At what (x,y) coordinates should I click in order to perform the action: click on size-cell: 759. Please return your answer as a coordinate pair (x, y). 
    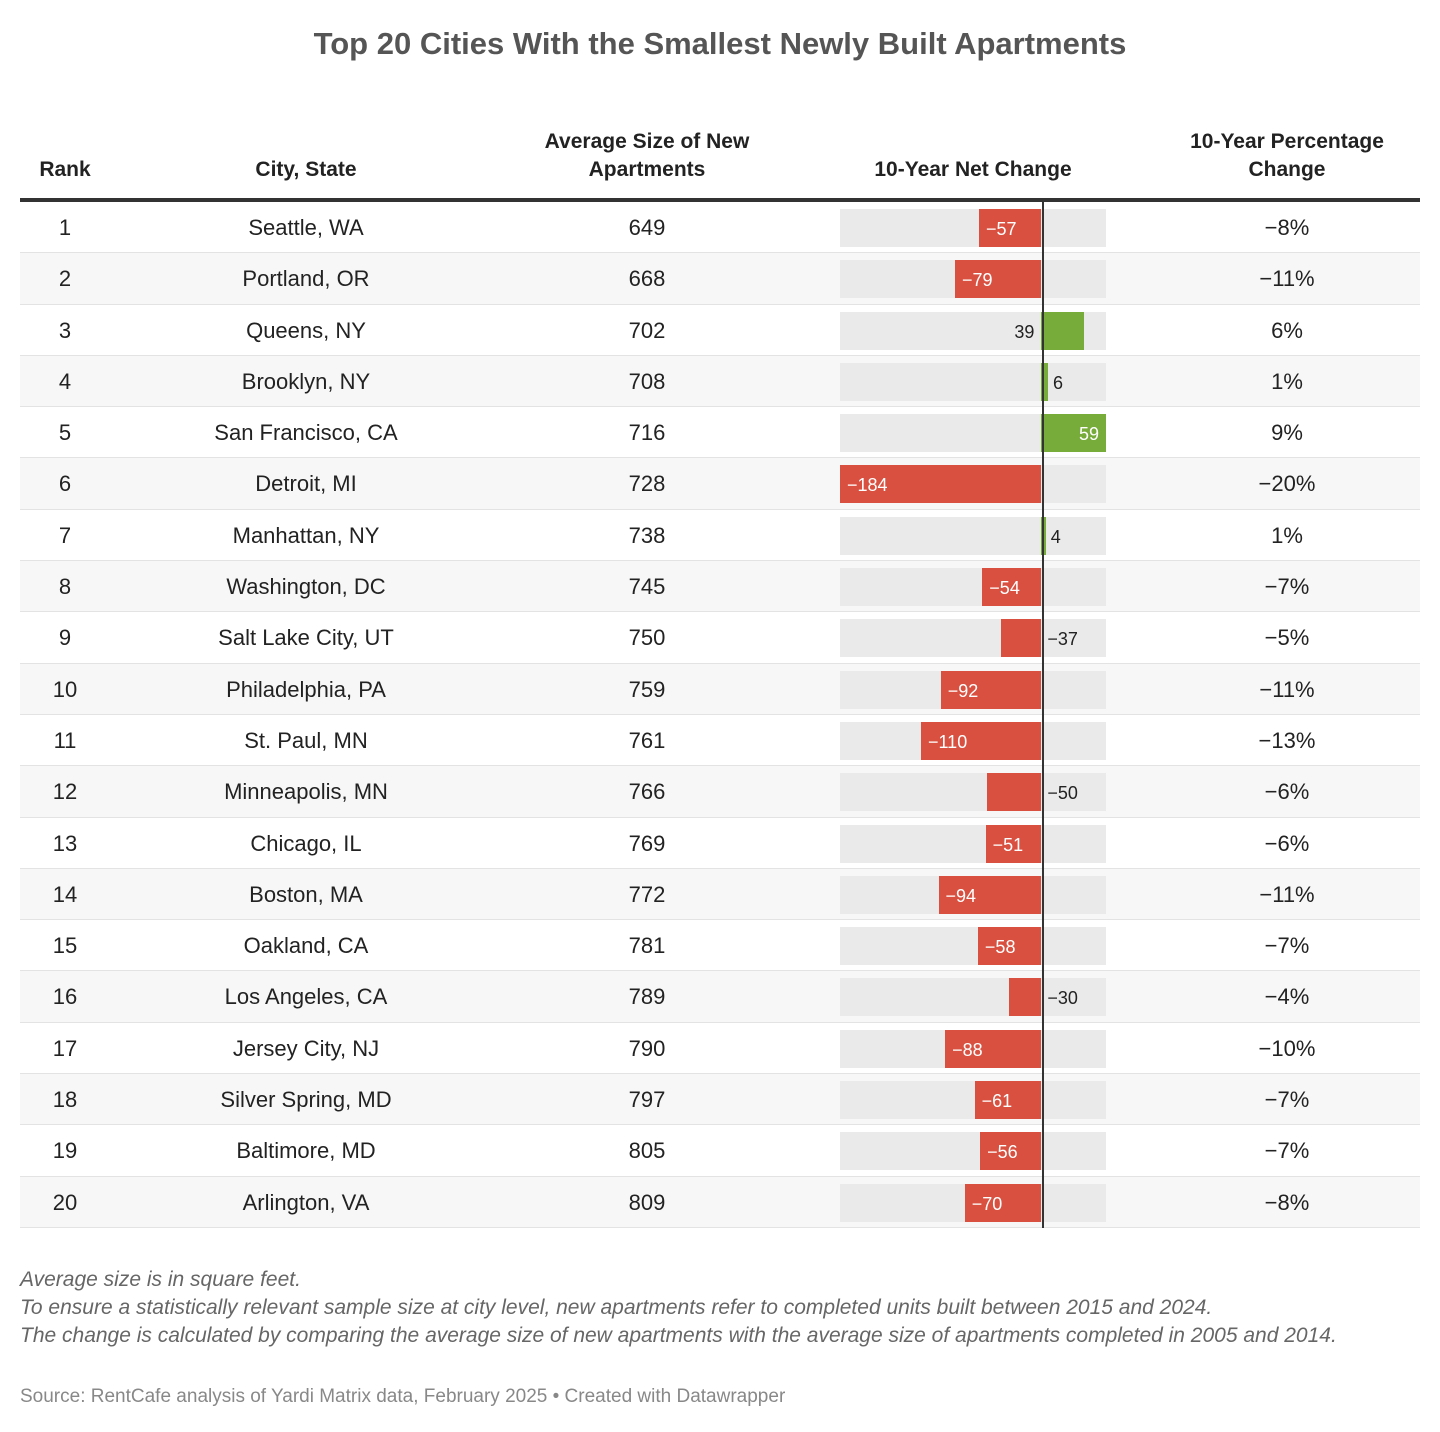
    Looking at the image, I should click on (647, 689).